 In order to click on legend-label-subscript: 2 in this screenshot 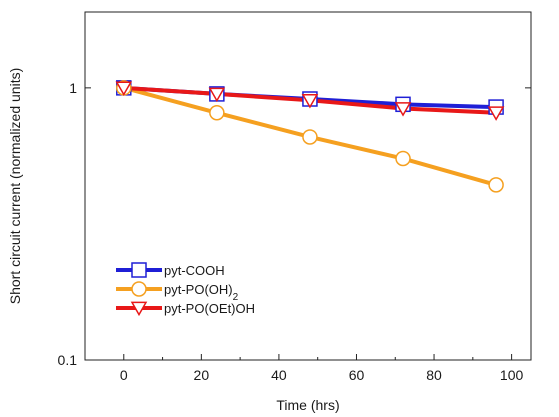, I will do `click(236, 297)`.